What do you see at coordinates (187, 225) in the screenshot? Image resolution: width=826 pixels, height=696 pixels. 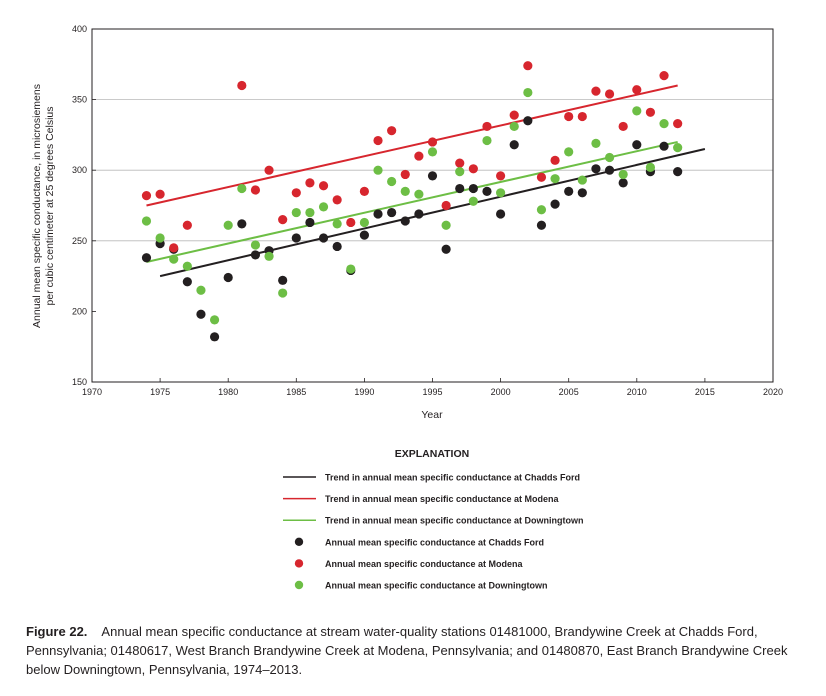 I see `point-modena-1977` at bounding box center [187, 225].